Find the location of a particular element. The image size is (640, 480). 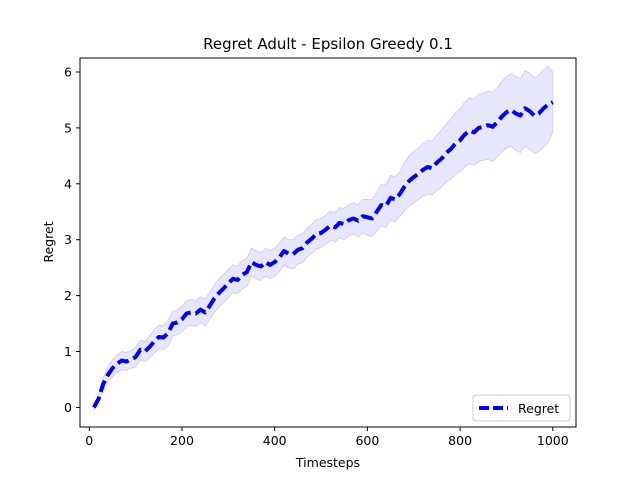

y-axis: 0 1 2 3 4 5 6 is located at coordinates (72, 239).